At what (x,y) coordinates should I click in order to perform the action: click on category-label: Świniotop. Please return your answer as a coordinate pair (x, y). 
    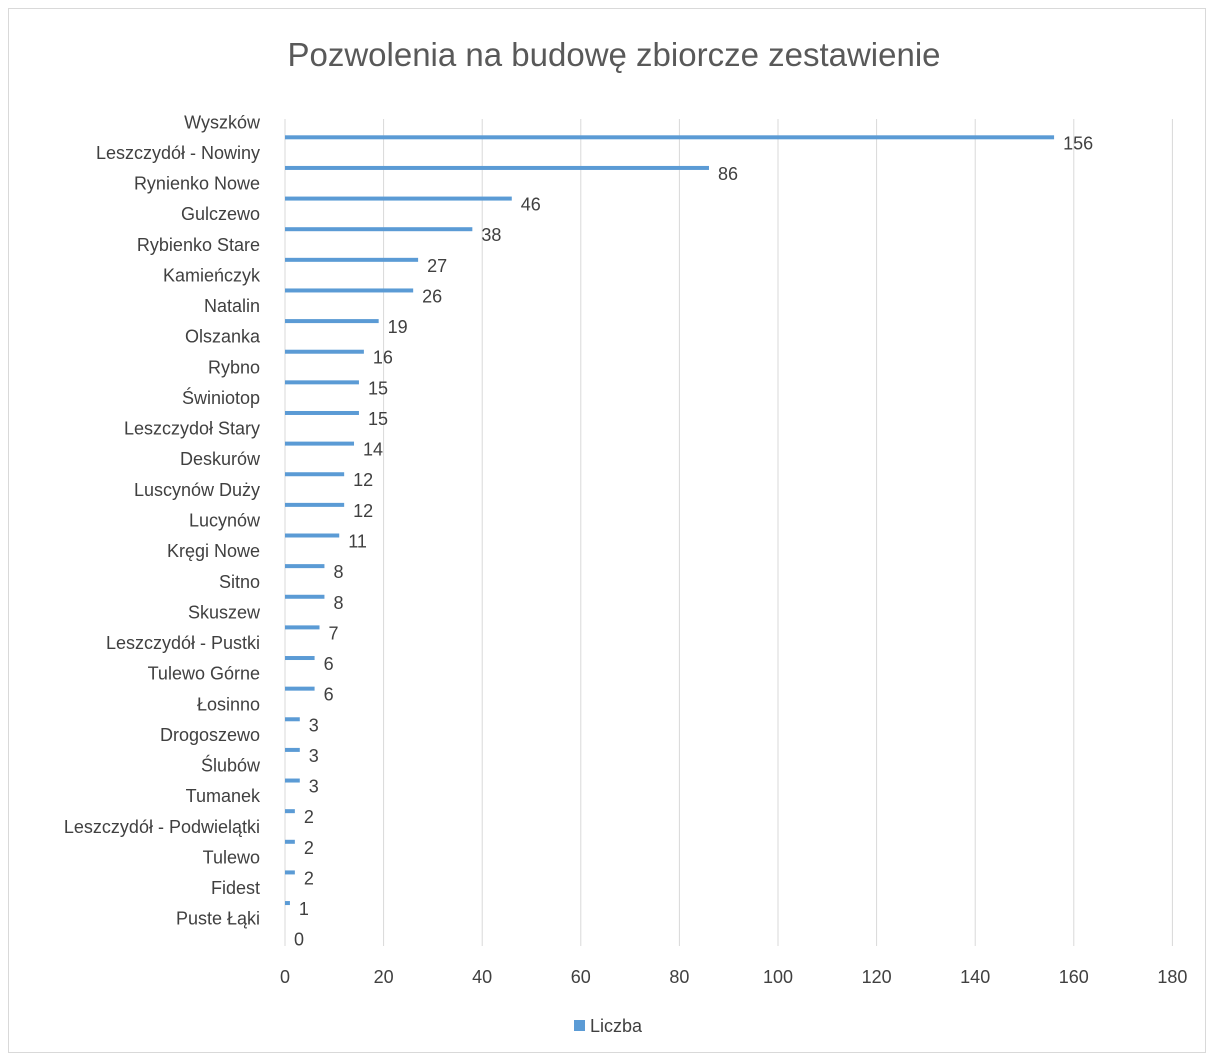
    Looking at the image, I should click on (221, 397).